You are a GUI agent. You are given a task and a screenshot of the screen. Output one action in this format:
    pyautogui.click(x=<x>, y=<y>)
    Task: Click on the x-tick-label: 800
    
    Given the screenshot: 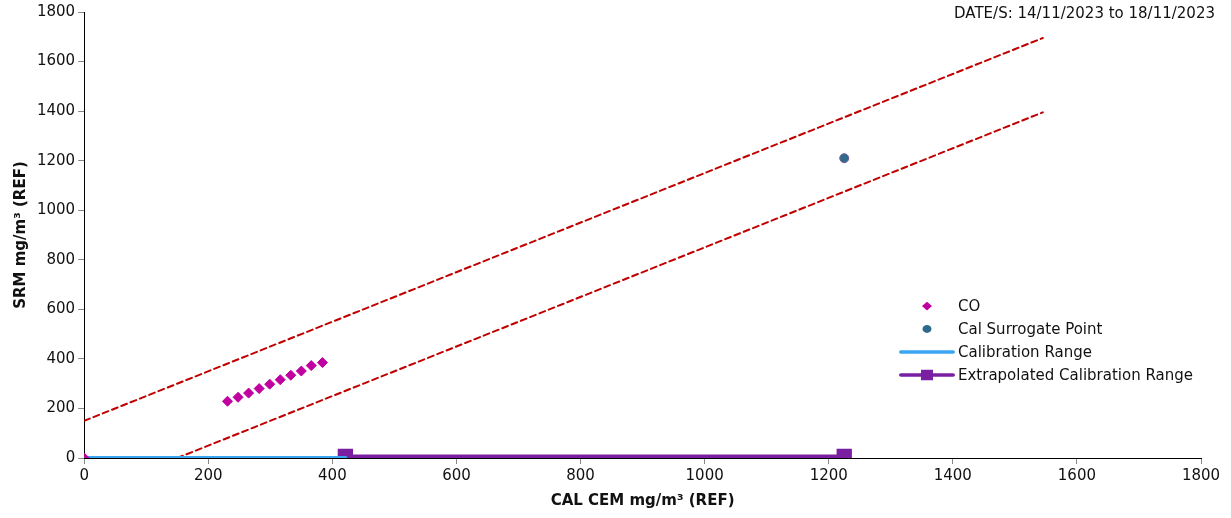 What is the action you would take?
    pyautogui.click(x=580, y=474)
    